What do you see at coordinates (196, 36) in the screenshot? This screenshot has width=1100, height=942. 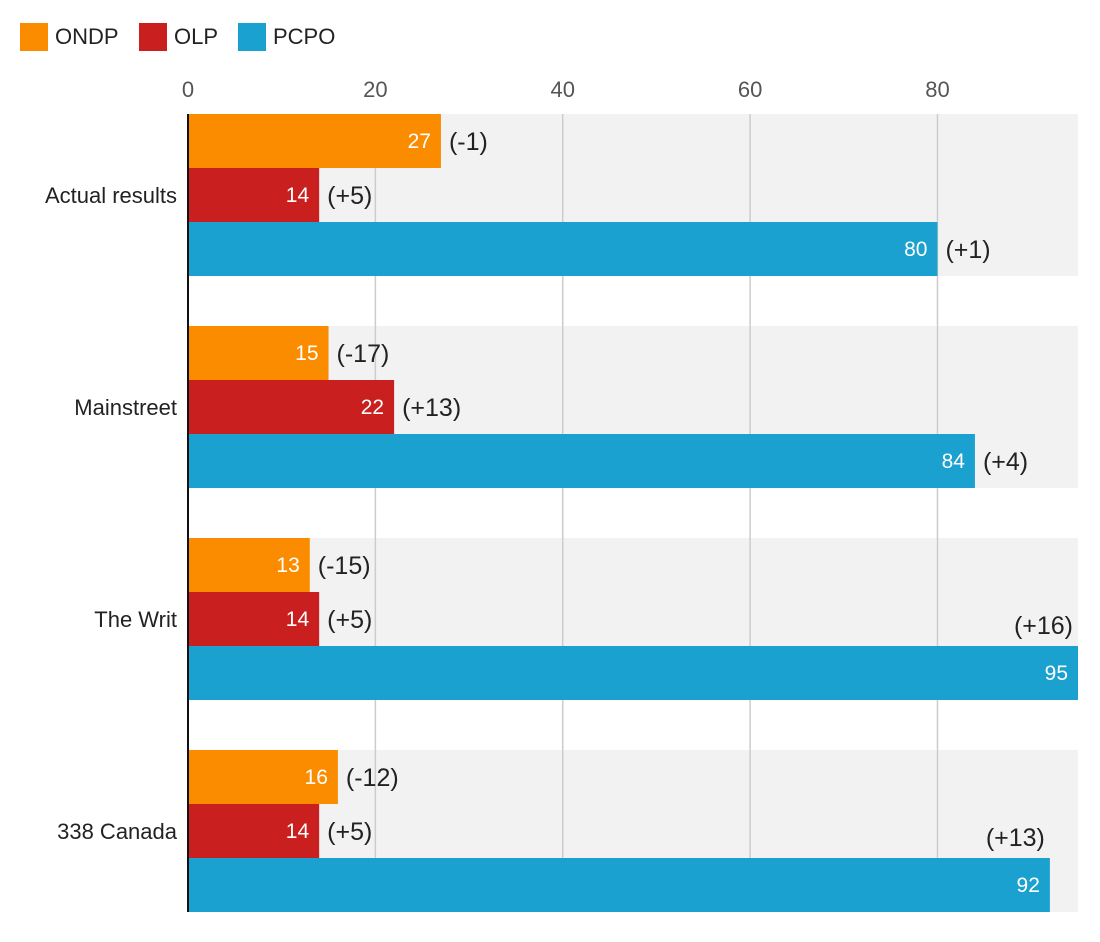 I see `legend-label-olp: OLP` at bounding box center [196, 36].